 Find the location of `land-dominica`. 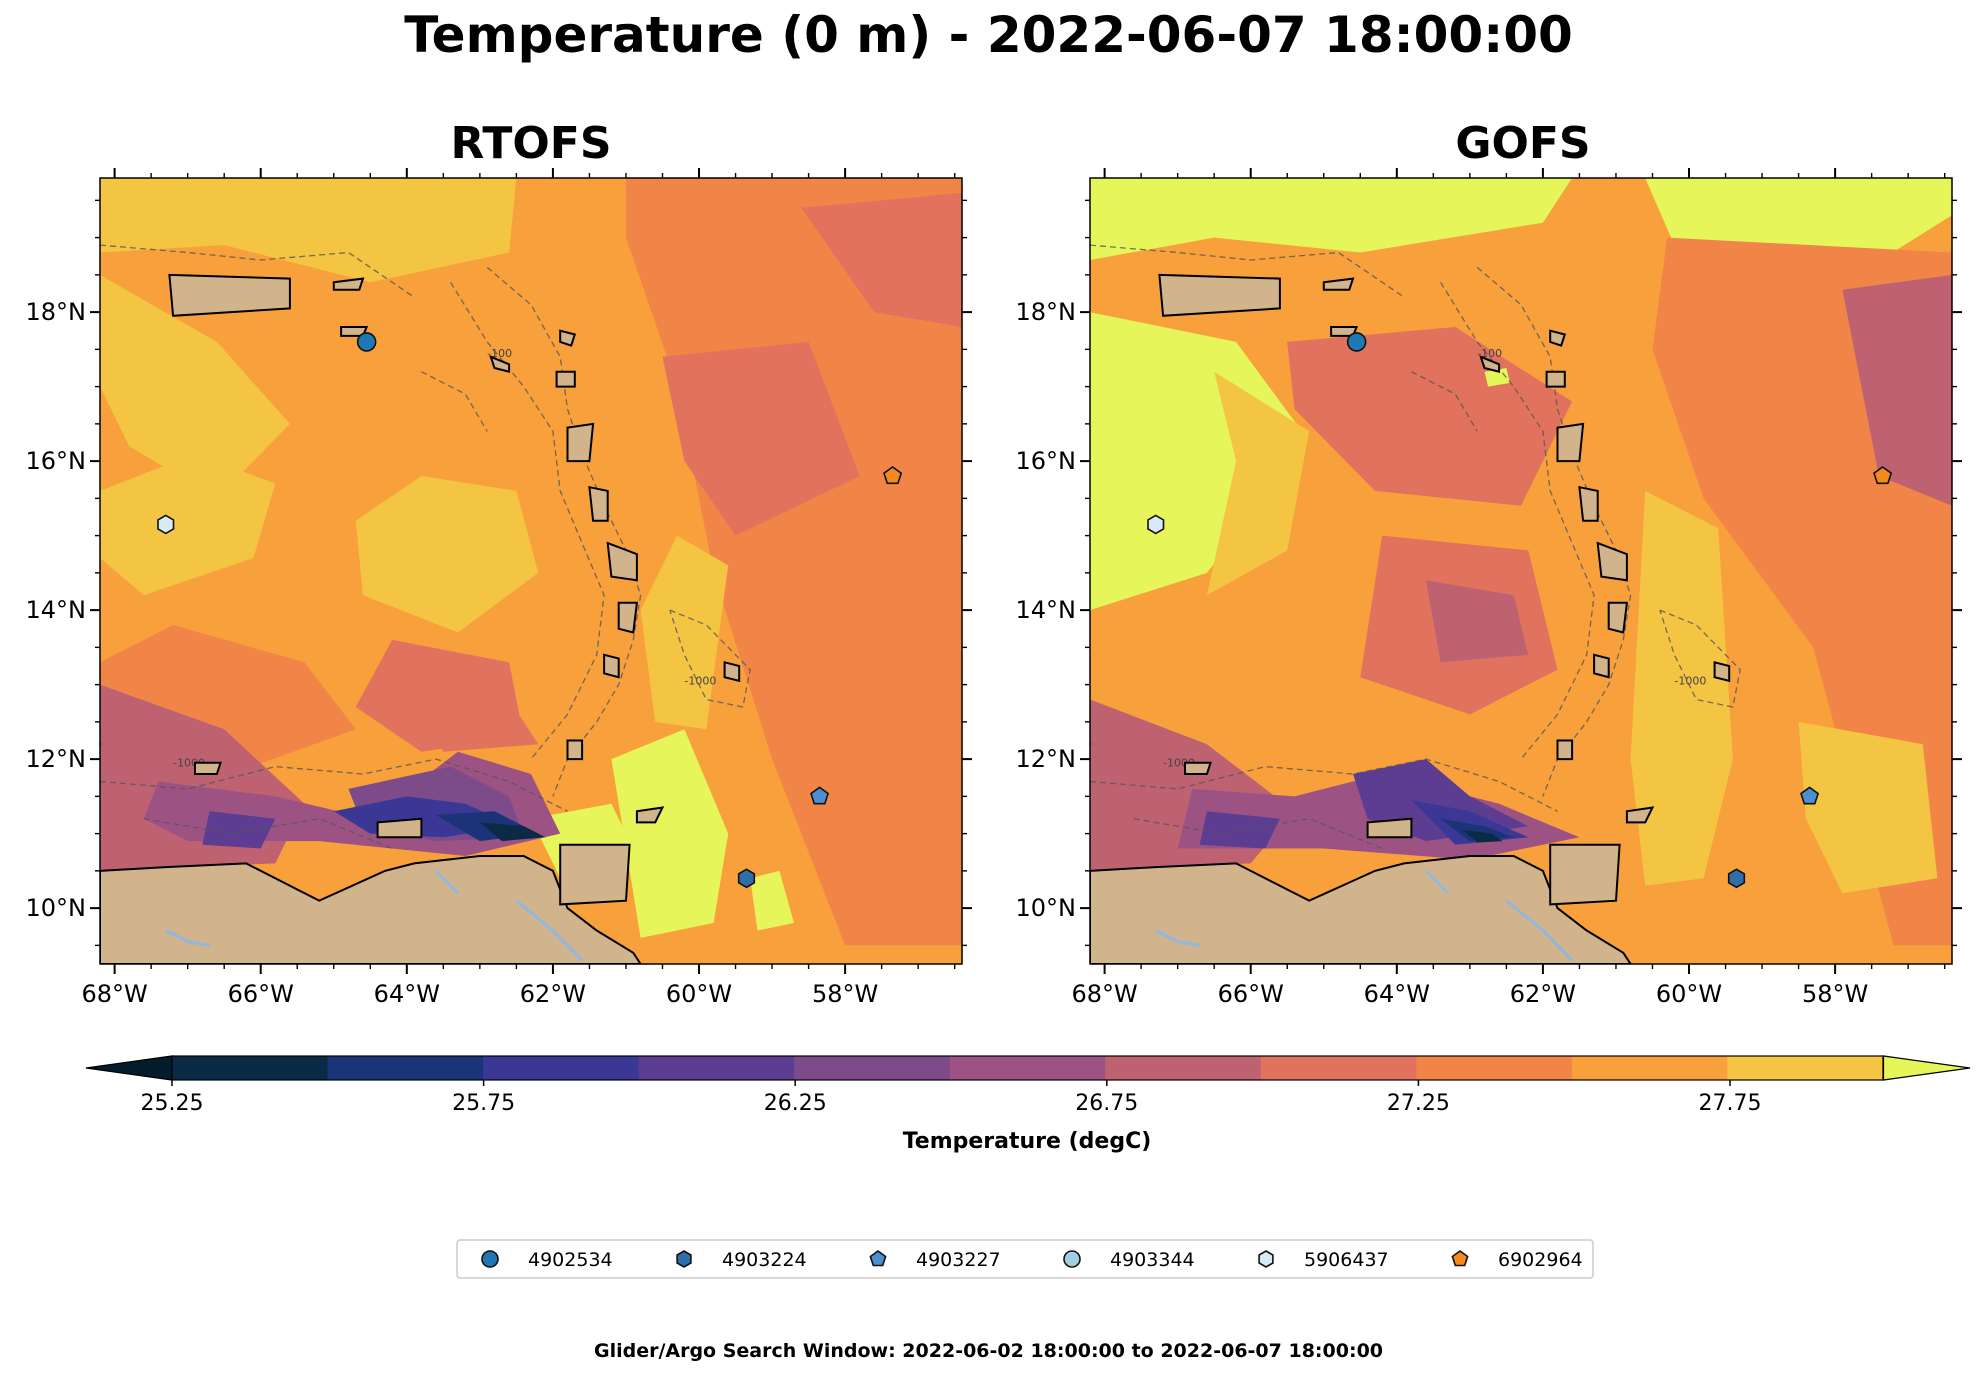

land-dominica is located at coordinates (1588, 503).